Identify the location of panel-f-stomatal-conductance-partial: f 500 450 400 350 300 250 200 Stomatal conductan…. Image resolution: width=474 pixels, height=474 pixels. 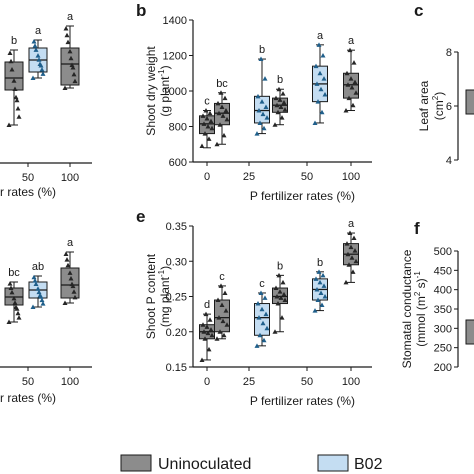
(437, 296).